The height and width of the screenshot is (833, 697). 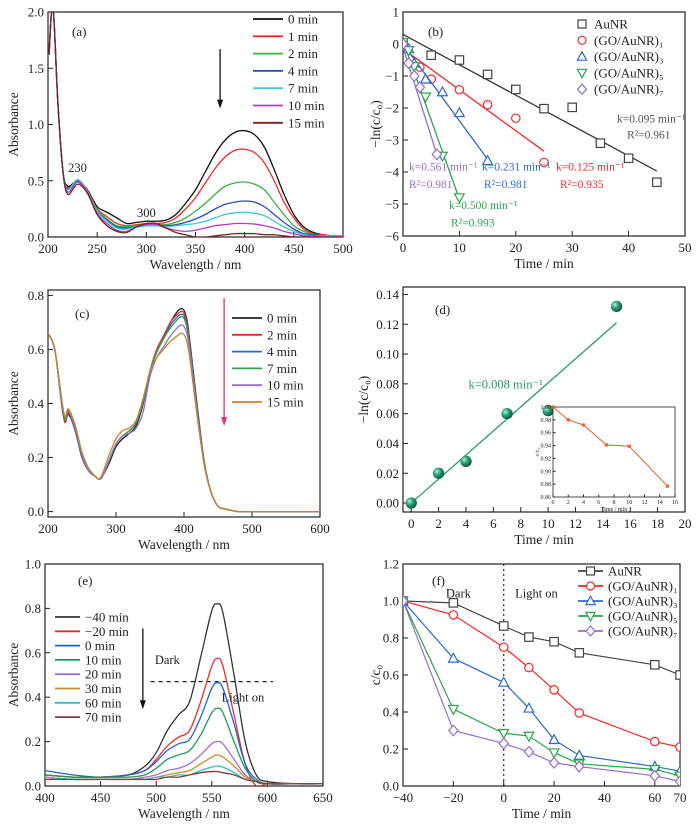 I want to click on y-axis-label: Absorbance, so click(x=13, y=675).